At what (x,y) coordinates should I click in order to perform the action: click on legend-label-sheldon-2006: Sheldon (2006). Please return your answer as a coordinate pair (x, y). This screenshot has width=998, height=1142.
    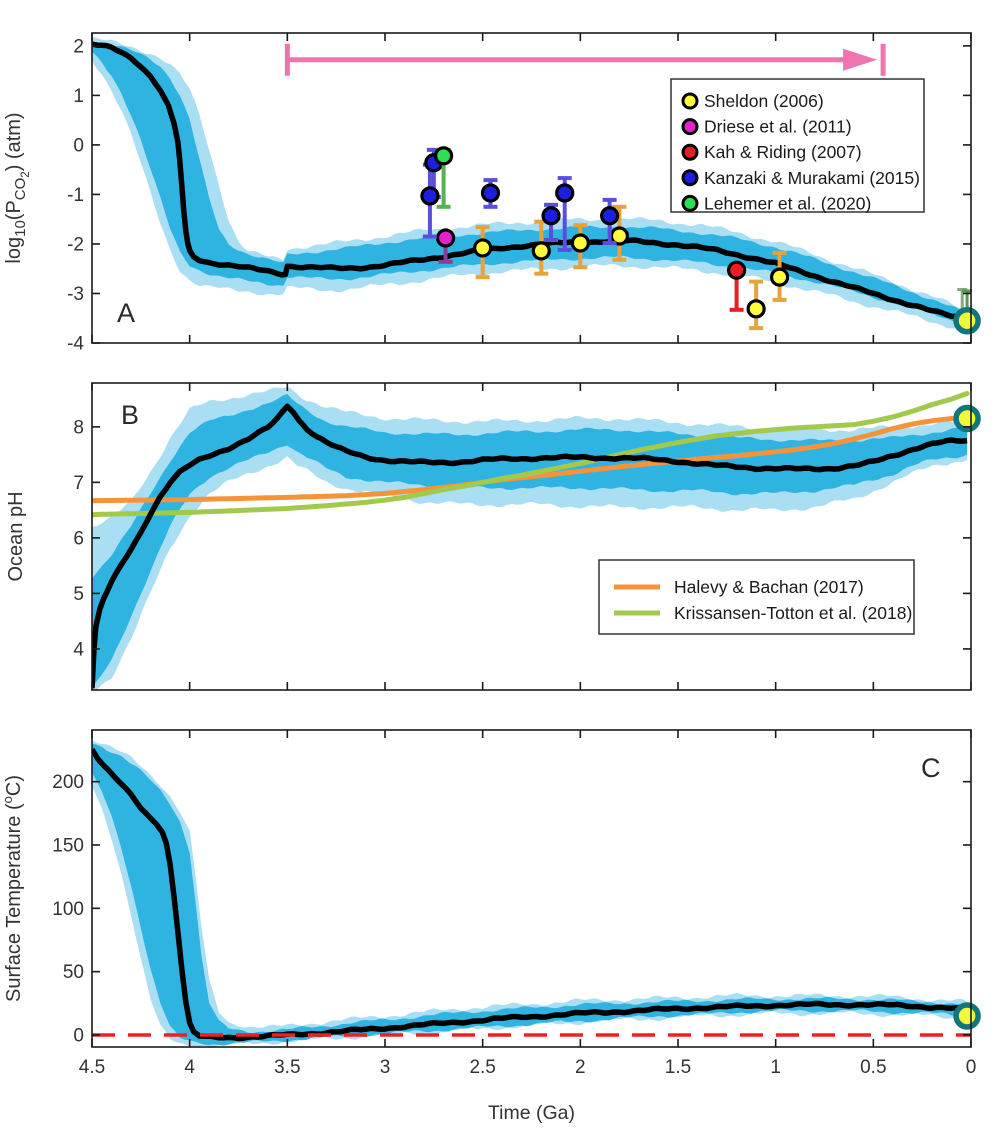
    Looking at the image, I should click on (764, 101).